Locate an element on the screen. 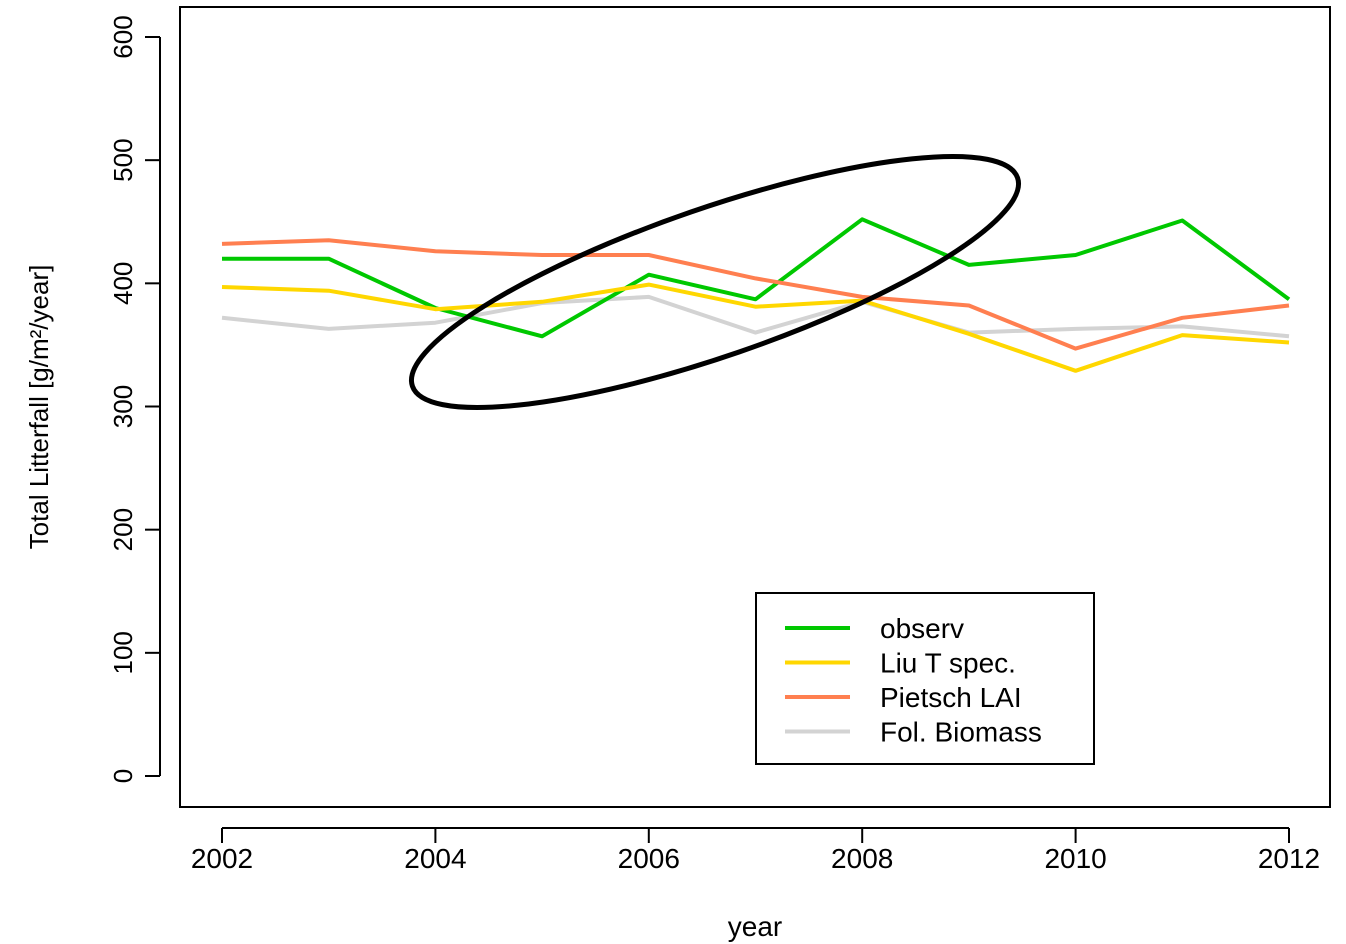 This screenshot has width=1346, height=944. x-tick-label: 2004 is located at coordinates (435, 858).